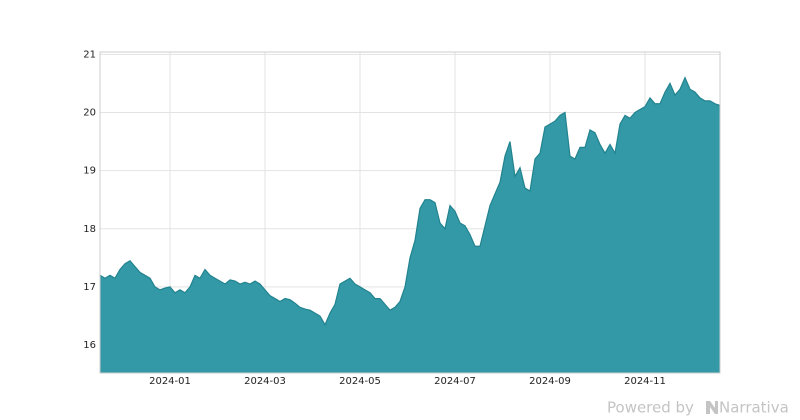 The height and width of the screenshot is (420, 800). What do you see at coordinates (89, 112) in the screenshot?
I see `y-tick-label: 20` at bounding box center [89, 112].